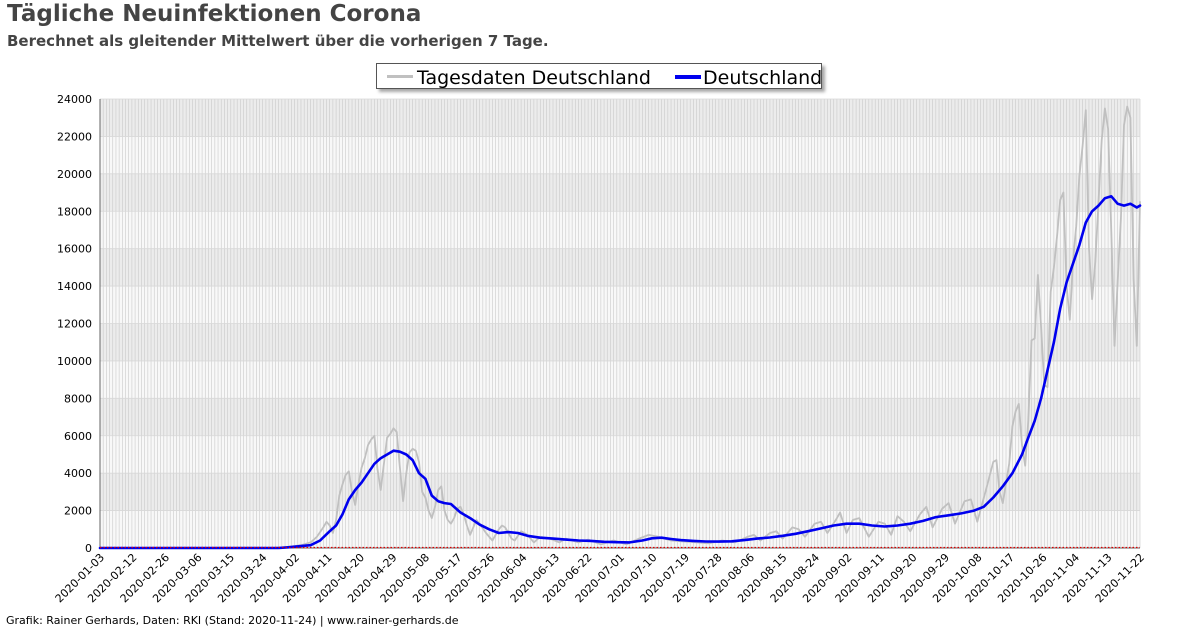 Image resolution: width=1200 pixels, height=628 pixels. Describe the element at coordinates (74, 286) in the screenshot. I see `y-tick-label: 14000` at that location.